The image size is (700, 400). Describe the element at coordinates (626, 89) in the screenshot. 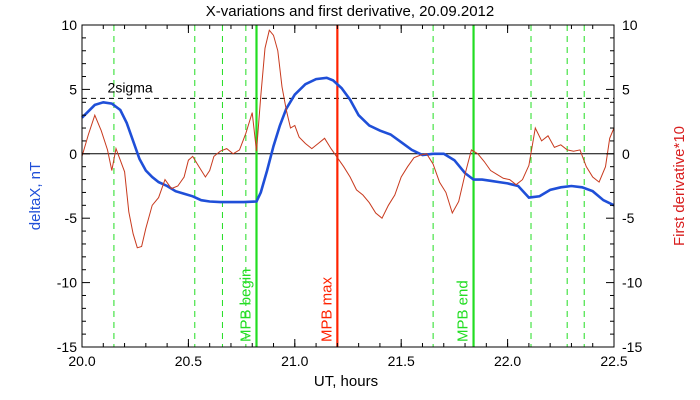

I see `y2-tick-label-4: 5` at that location.